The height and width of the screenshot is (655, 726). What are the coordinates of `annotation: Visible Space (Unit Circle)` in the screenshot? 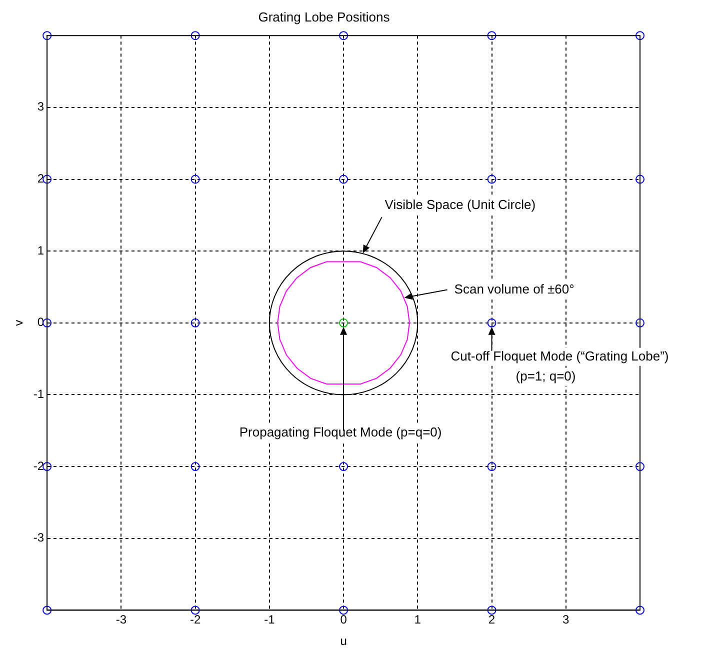 It's located at (460, 204).